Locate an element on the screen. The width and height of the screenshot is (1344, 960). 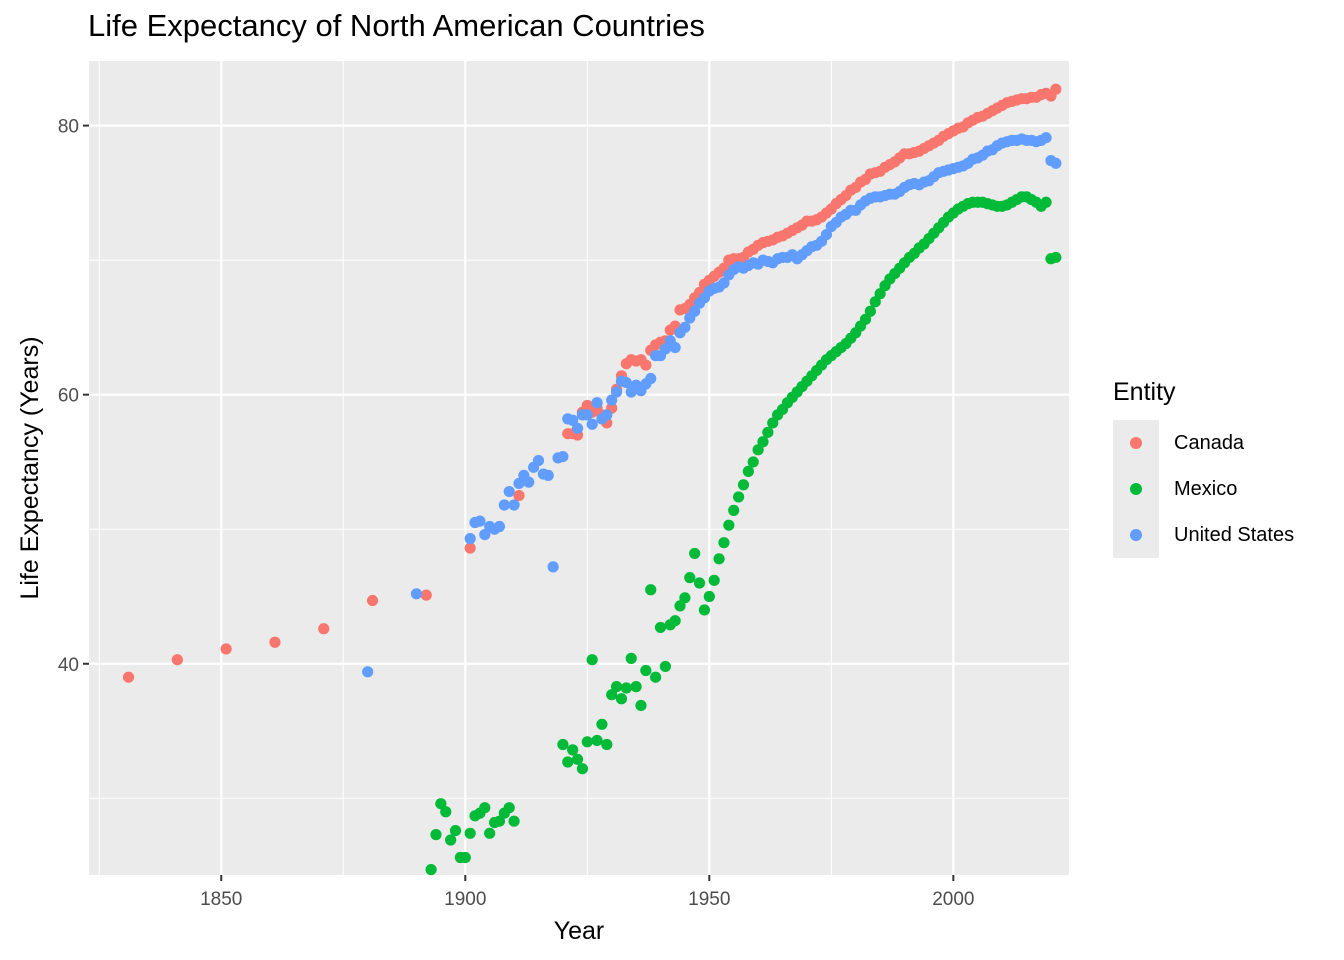
legend-marker-united-states is located at coordinates (1136, 535).